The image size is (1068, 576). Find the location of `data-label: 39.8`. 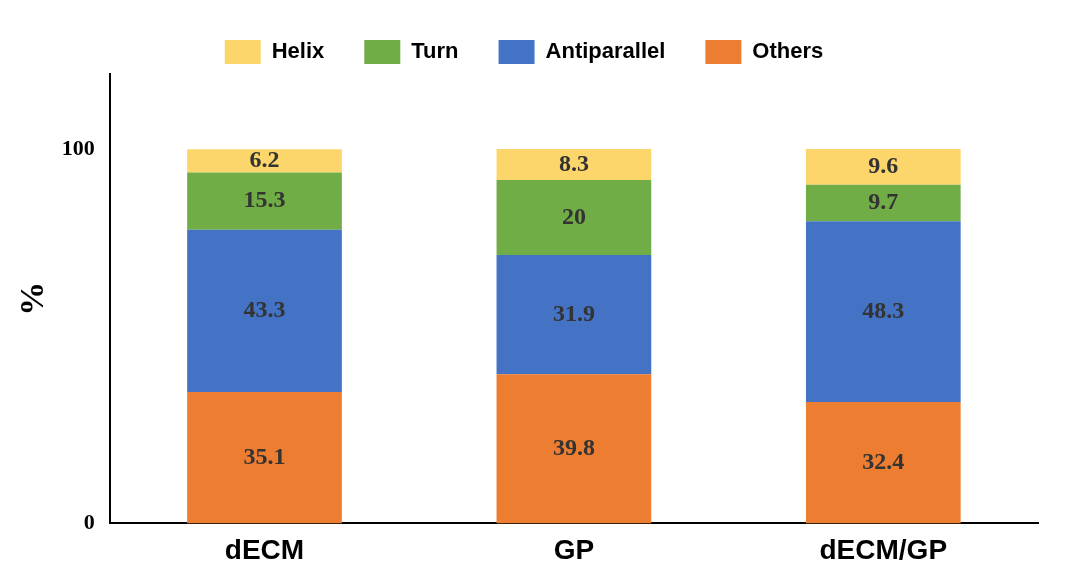

data-label: 39.8 is located at coordinates (573, 447).